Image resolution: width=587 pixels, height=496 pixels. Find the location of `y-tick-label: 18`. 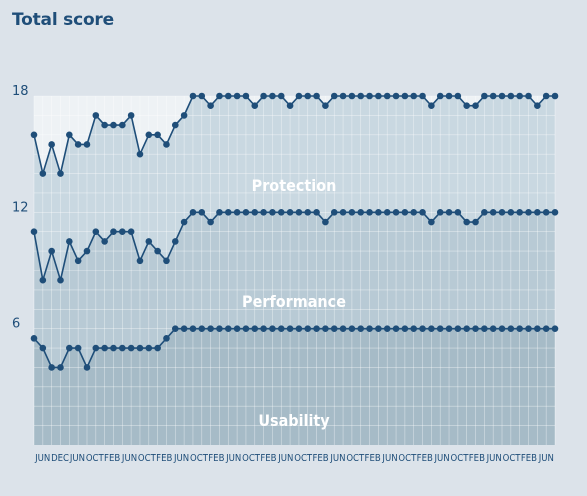

y-tick-label: 18 is located at coordinates (20, 91).